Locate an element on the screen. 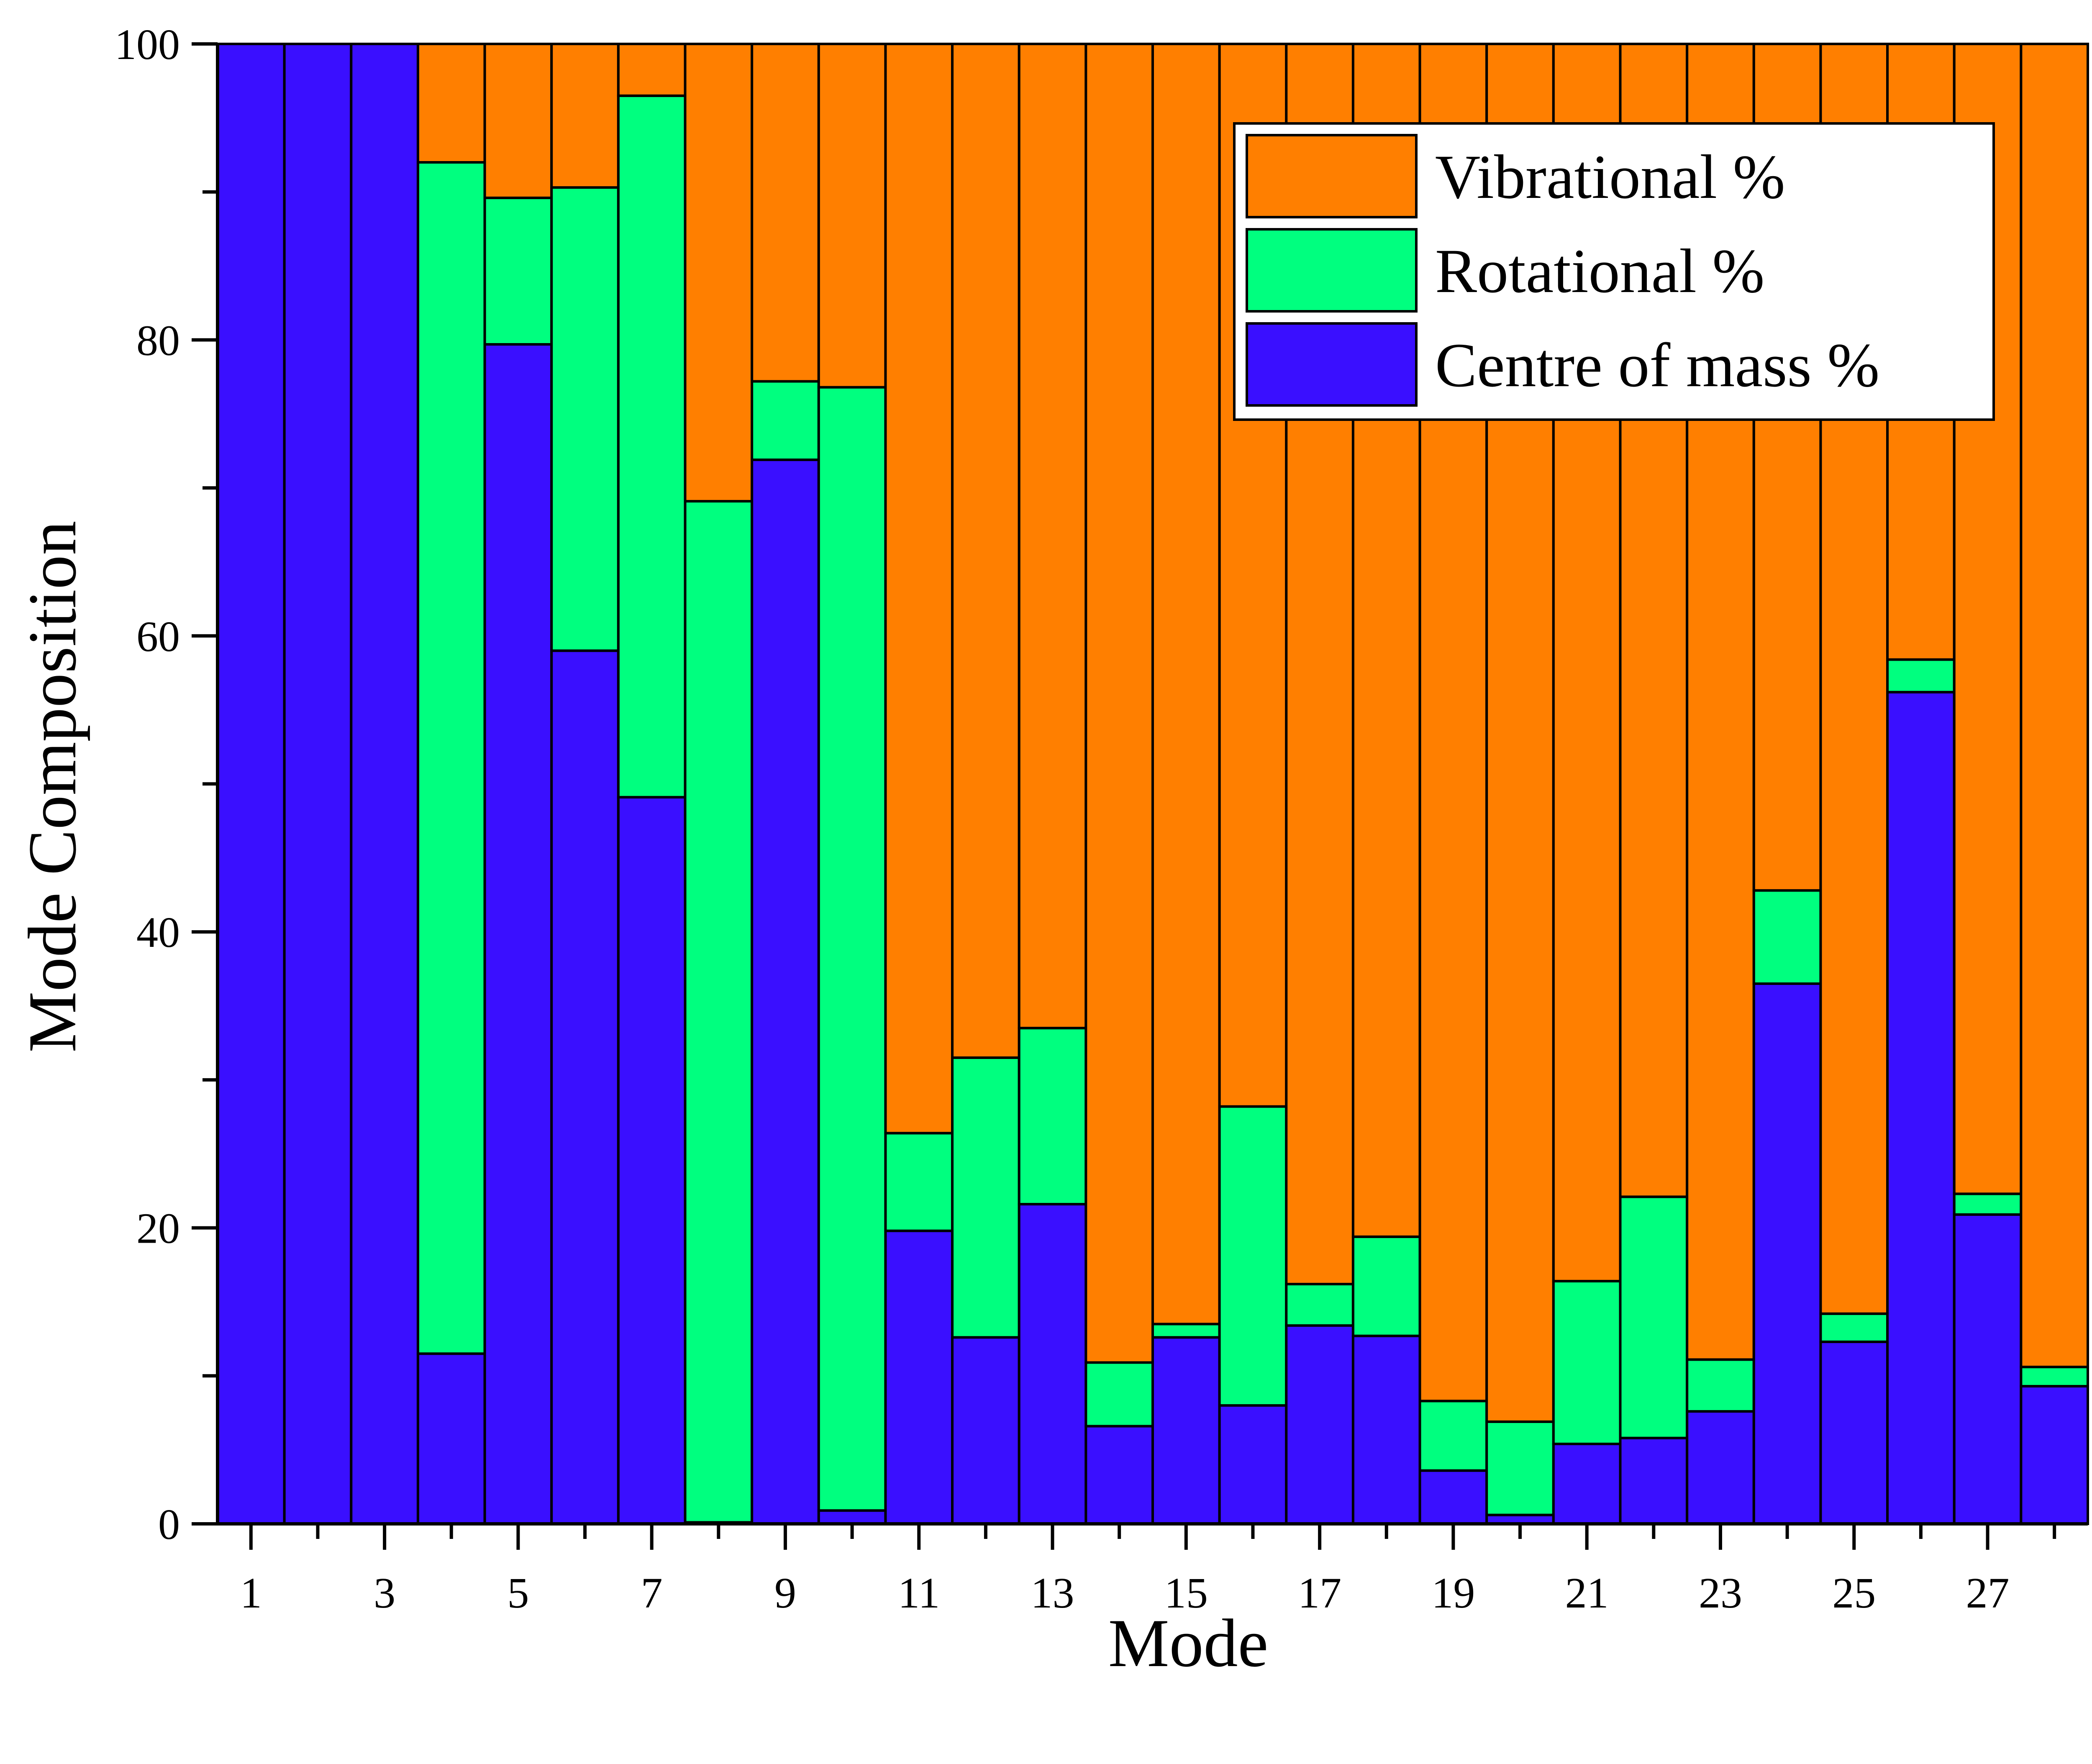 This screenshot has width=2092, height=1764. x-tick-label: 13 is located at coordinates (1052, 1593).